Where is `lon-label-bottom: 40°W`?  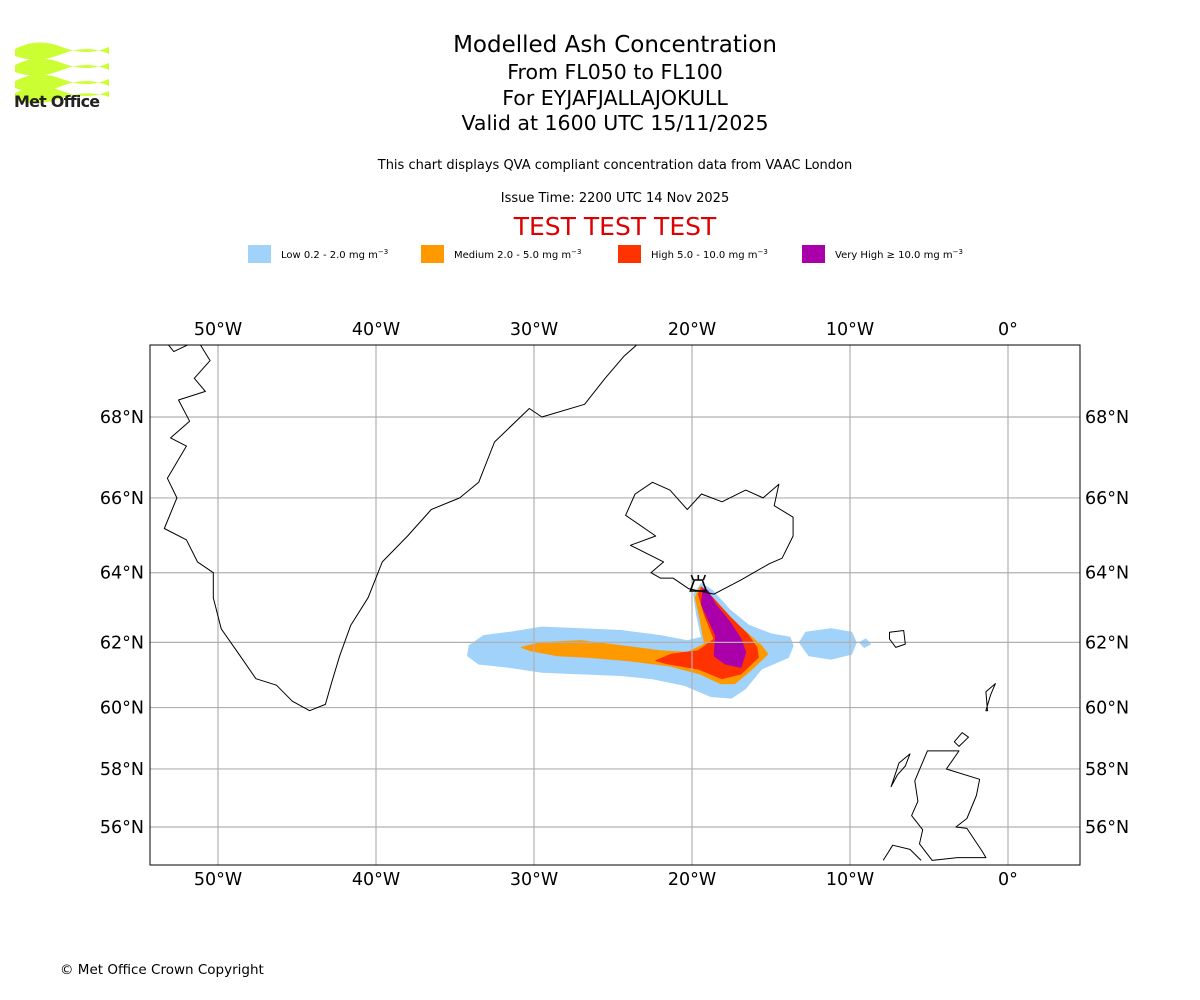
lon-label-bottom: 40°W is located at coordinates (376, 880).